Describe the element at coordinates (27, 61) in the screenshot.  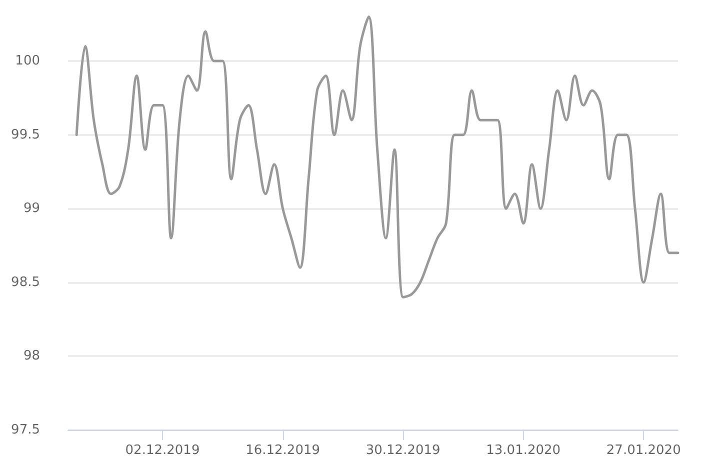
I see `y-tick-label: 100` at that location.